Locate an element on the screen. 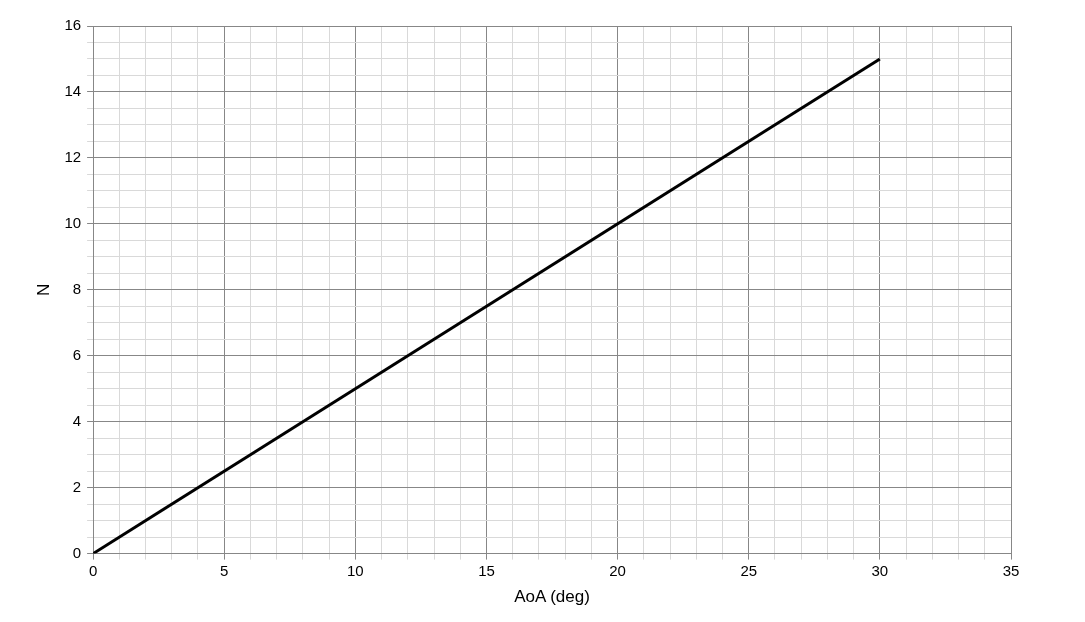 The height and width of the screenshot is (622, 1085). y-tick-label: 8 is located at coordinates (77, 288).